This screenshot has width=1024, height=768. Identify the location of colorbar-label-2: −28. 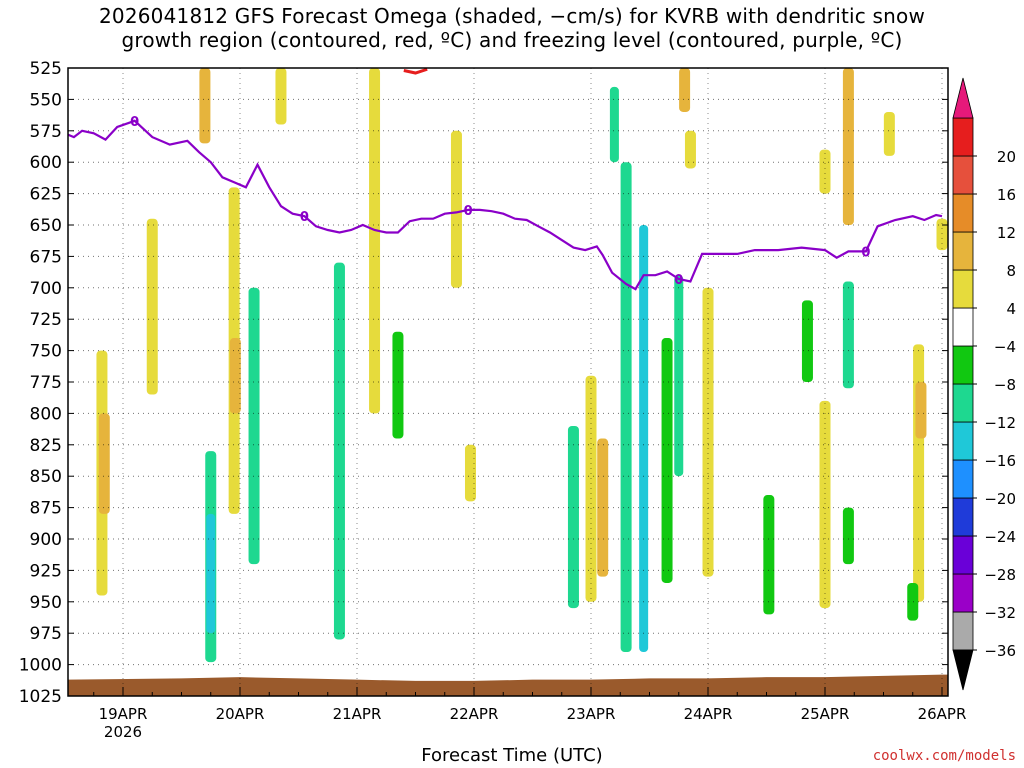
(1000, 575).